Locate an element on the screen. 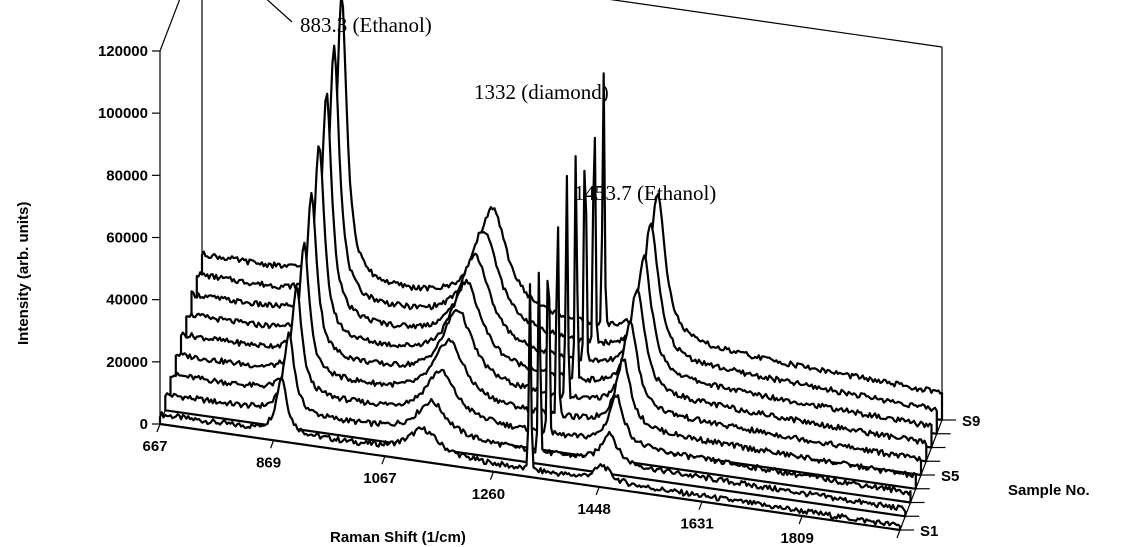  z-tick-label: S5 is located at coordinates (950, 476).